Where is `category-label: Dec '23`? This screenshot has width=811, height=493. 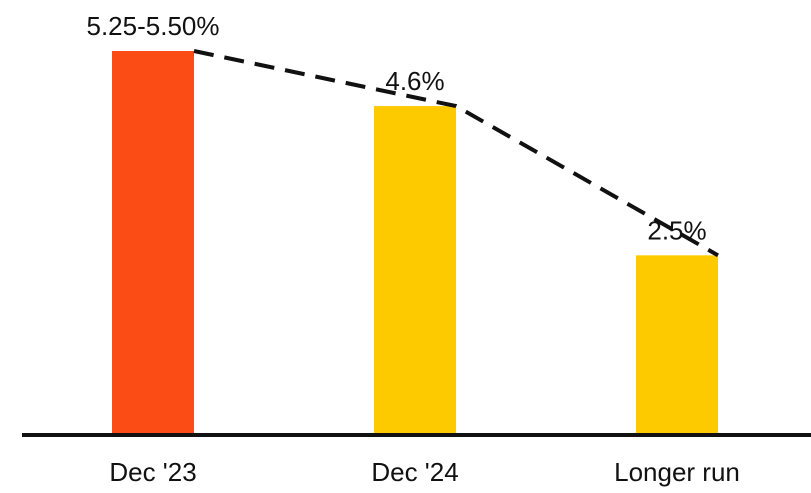 category-label: Dec '23 is located at coordinates (152, 472).